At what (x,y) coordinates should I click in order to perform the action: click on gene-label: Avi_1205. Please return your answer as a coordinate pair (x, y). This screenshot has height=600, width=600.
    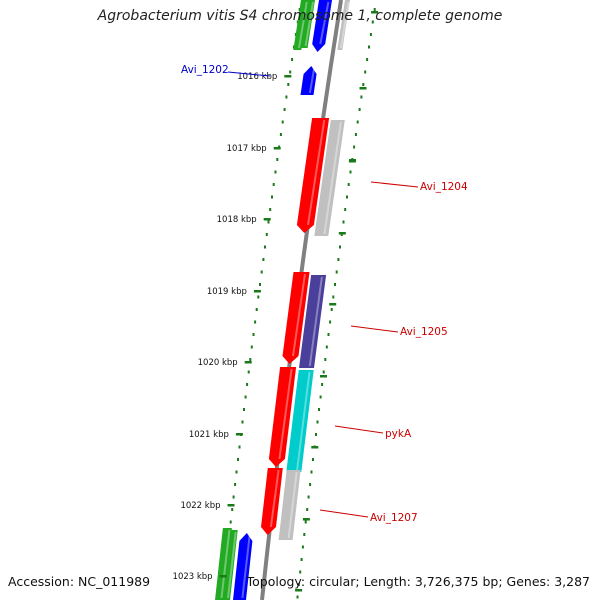
    Looking at the image, I should click on (424, 332).